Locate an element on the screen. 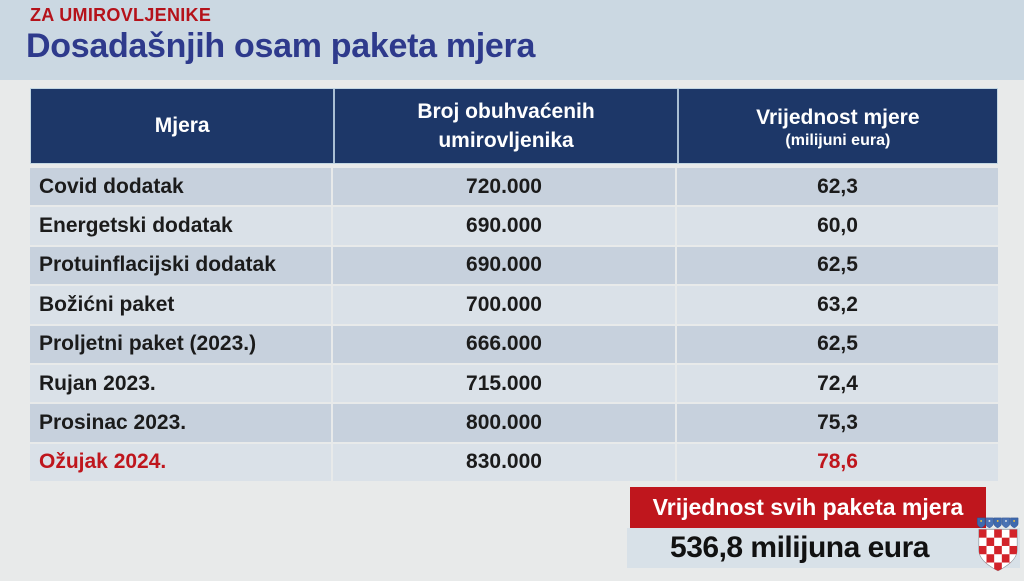  total-banner: Vrijednost svih paketa mjera is located at coordinates (808, 507).